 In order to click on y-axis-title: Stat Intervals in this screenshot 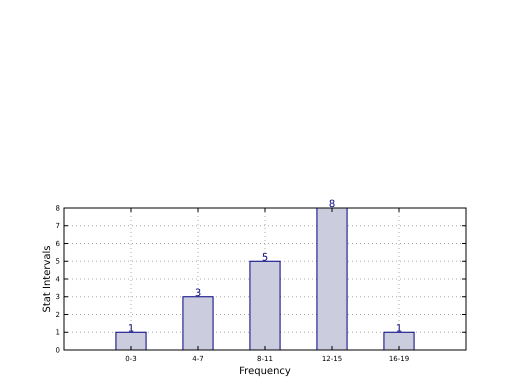, I will do `click(47, 279)`.